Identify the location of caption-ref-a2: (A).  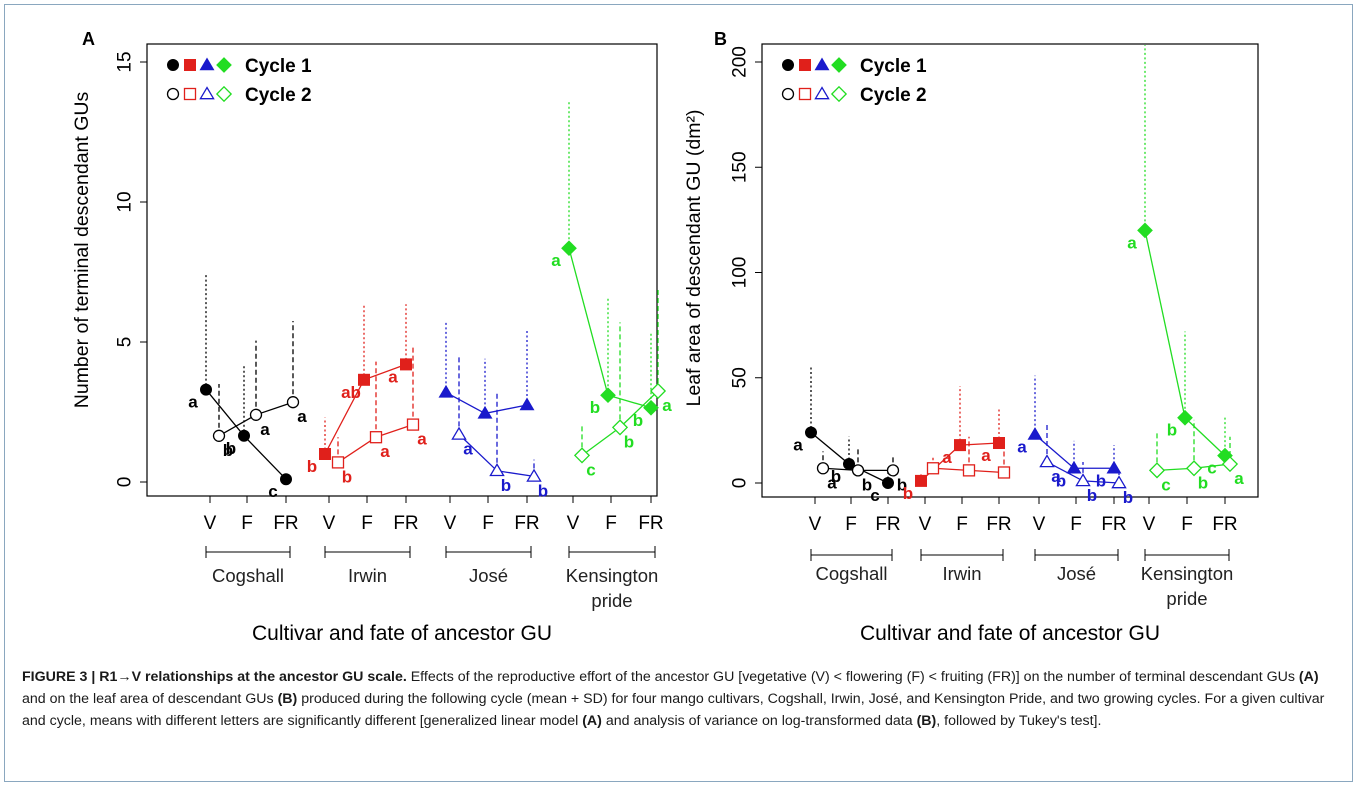
(592, 721).